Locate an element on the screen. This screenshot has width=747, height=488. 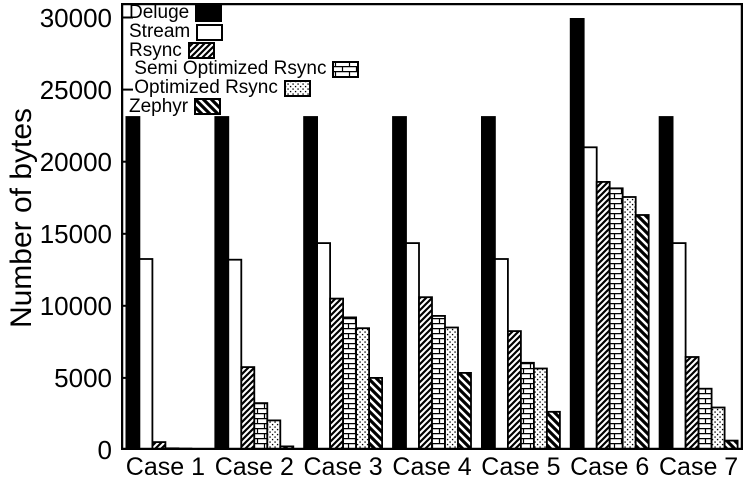
y-tick-label: 15000 is located at coordinates (75, 233).